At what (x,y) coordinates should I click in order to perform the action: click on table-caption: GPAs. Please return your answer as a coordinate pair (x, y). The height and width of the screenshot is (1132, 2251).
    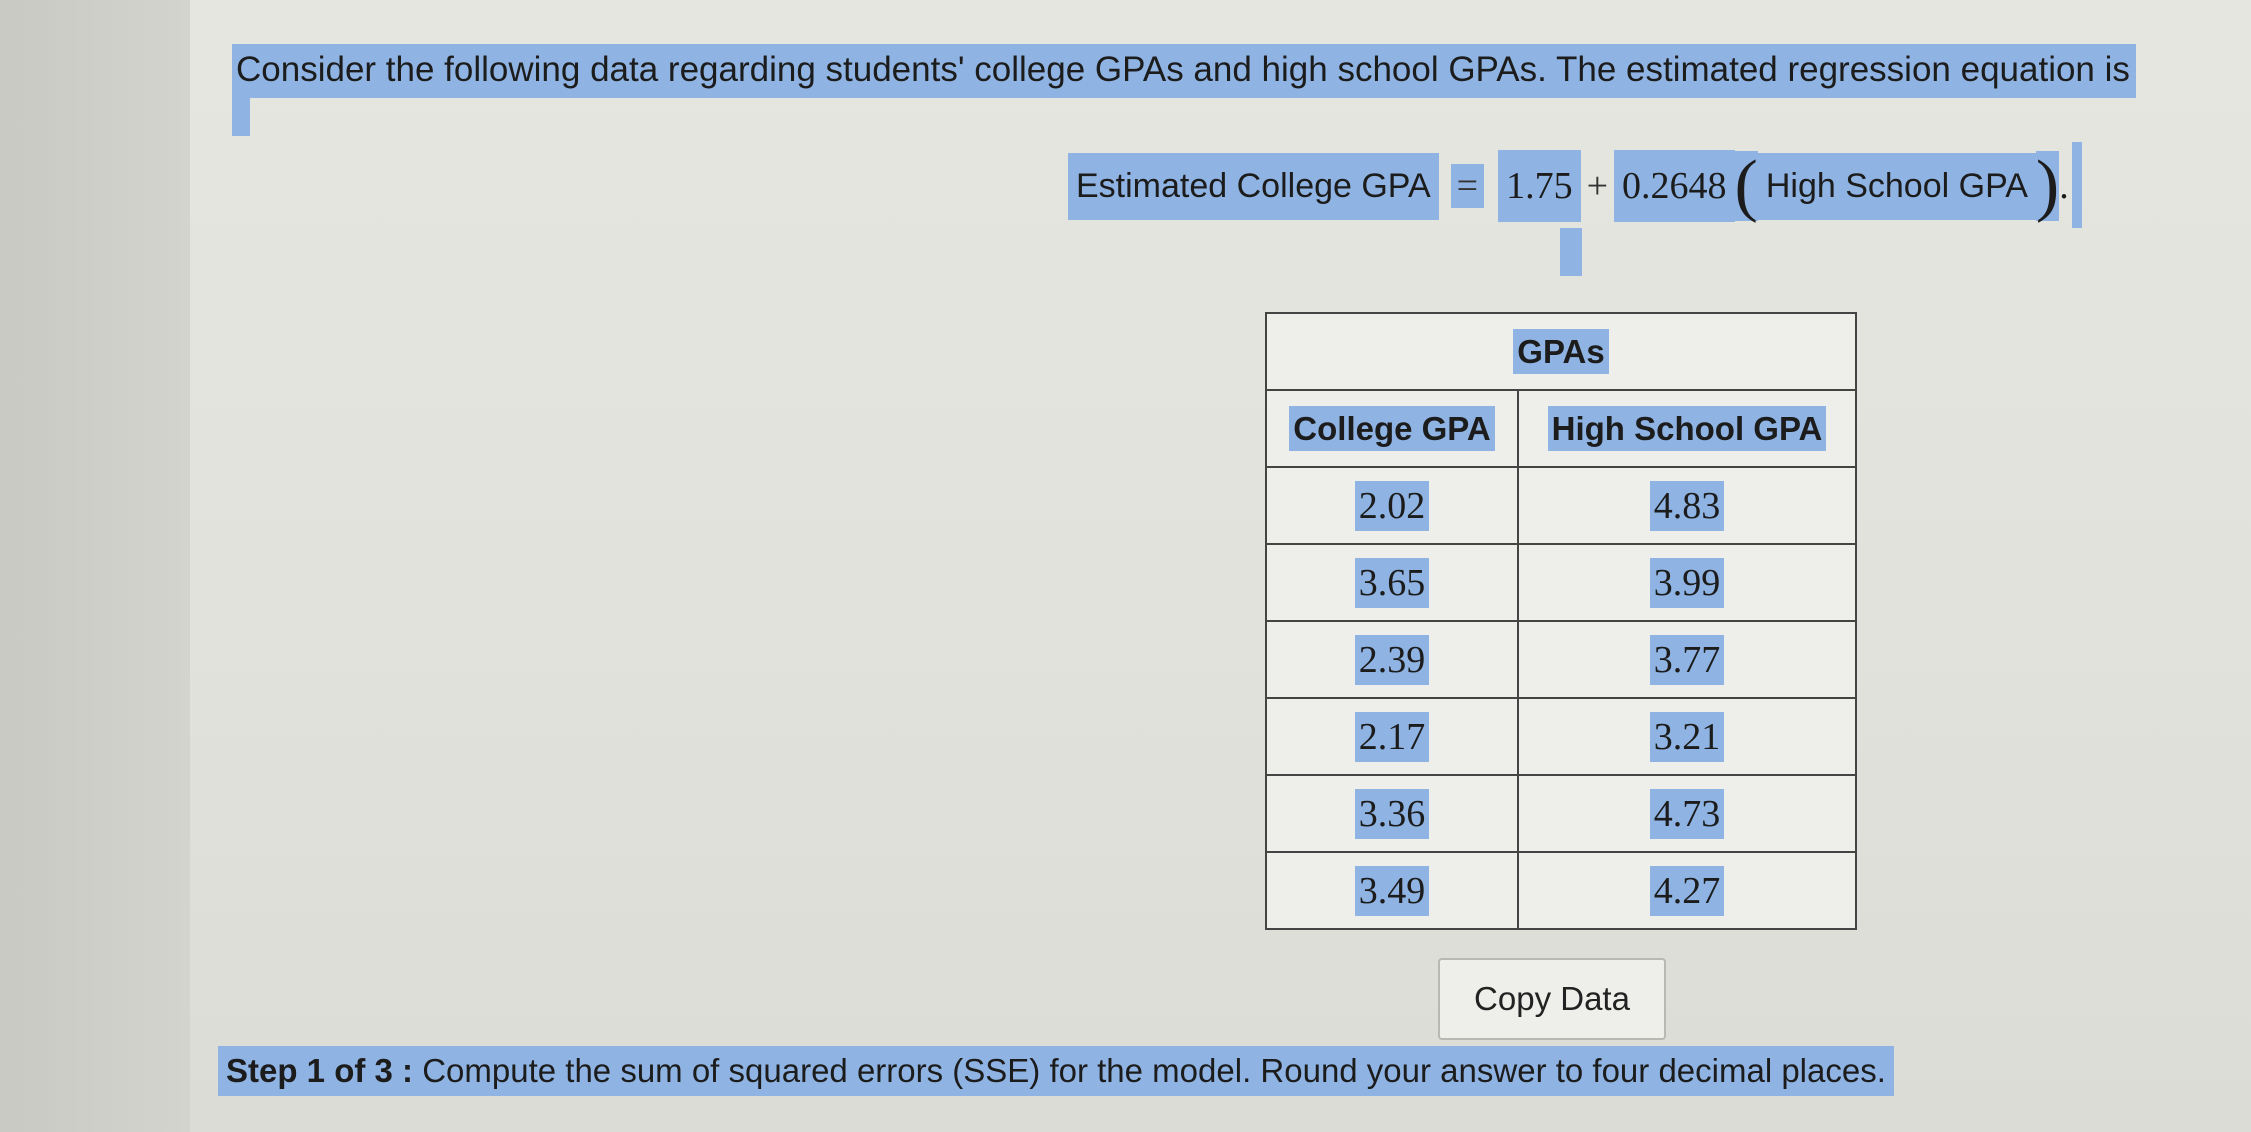
    Looking at the image, I should click on (1561, 351).